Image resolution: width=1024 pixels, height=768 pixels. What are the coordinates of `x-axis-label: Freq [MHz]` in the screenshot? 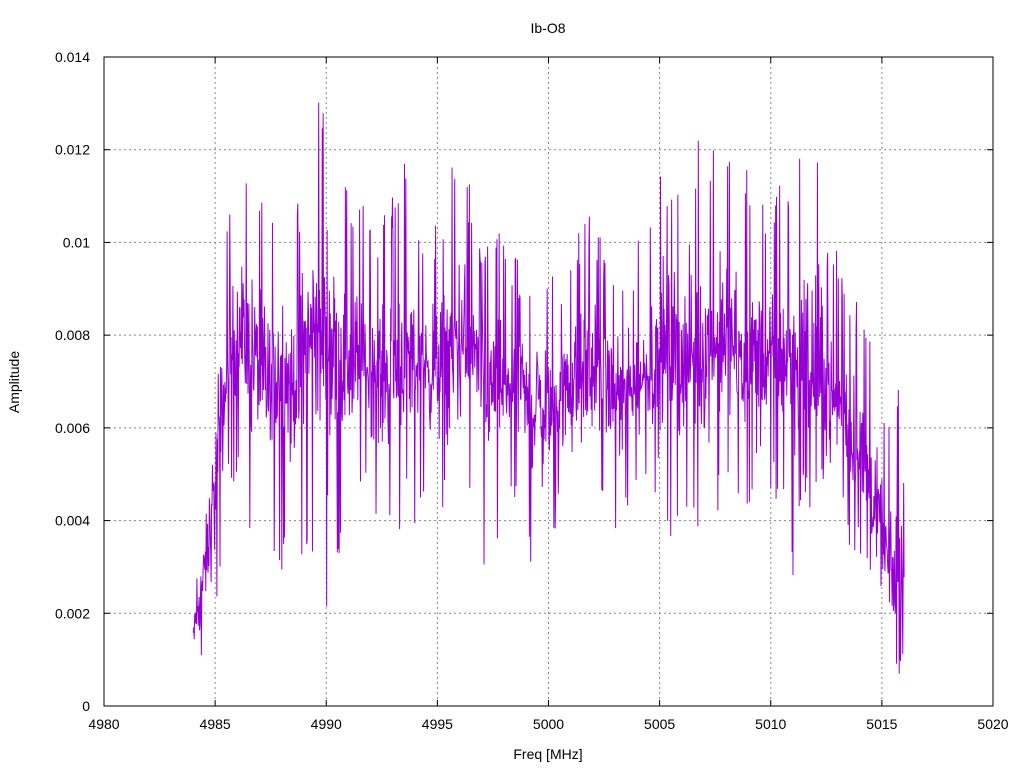 It's located at (547, 754).